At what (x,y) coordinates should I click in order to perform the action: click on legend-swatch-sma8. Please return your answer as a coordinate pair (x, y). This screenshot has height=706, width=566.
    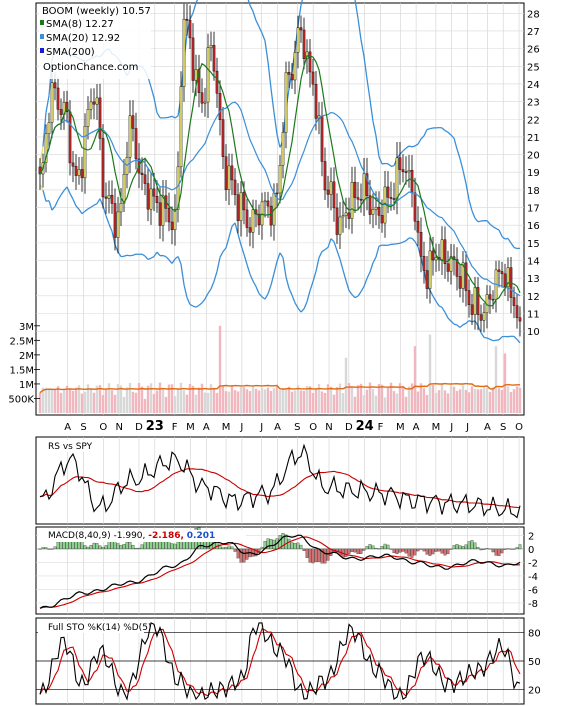
    Looking at the image, I should click on (42, 22).